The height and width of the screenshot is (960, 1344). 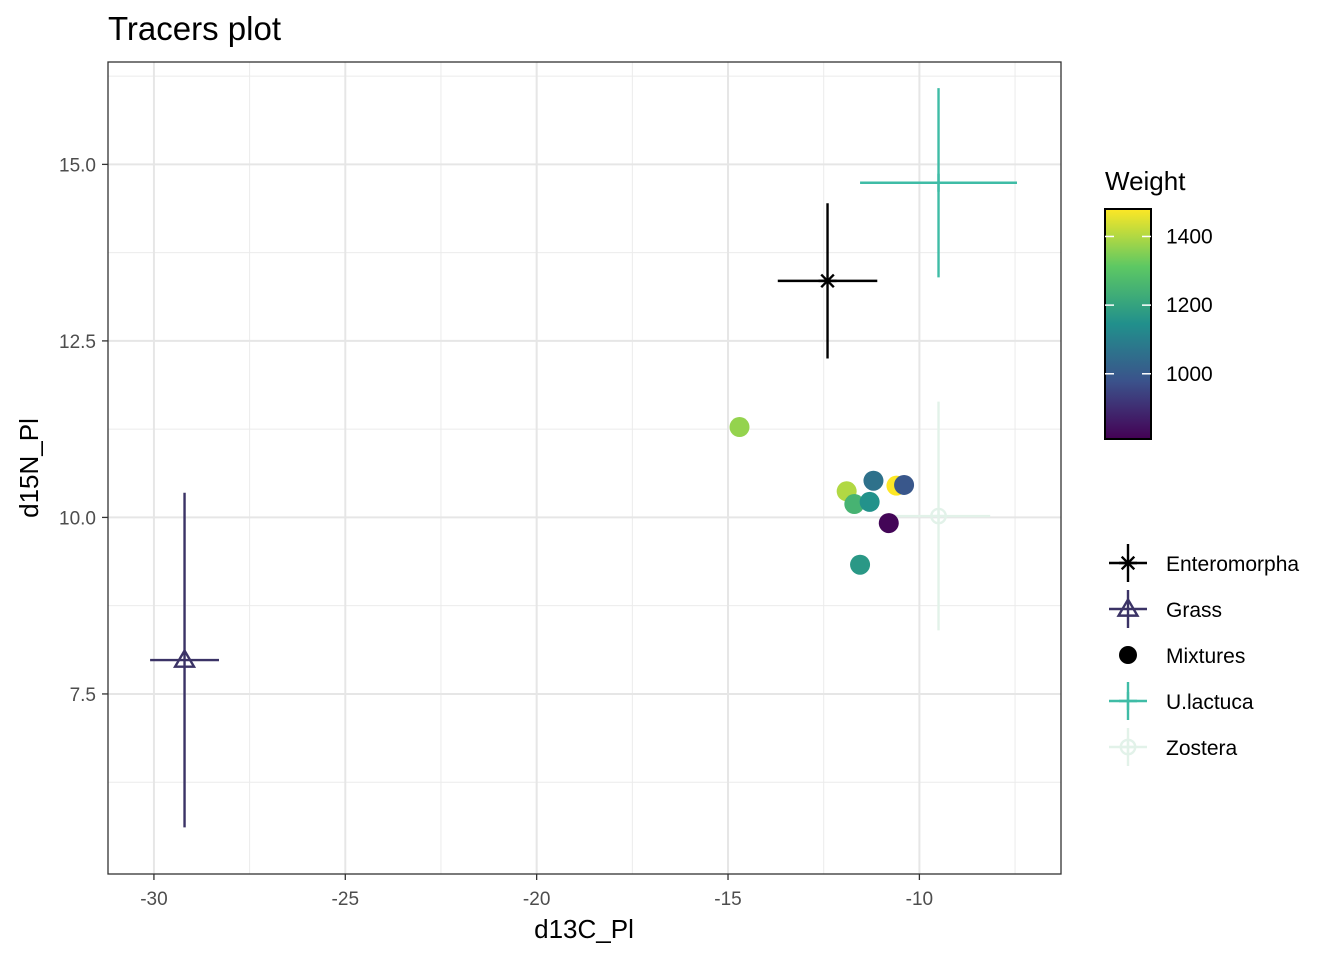 What do you see at coordinates (1202, 748) in the screenshot?
I see `legend-label: Zostera` at bounding box center [1202, 748].